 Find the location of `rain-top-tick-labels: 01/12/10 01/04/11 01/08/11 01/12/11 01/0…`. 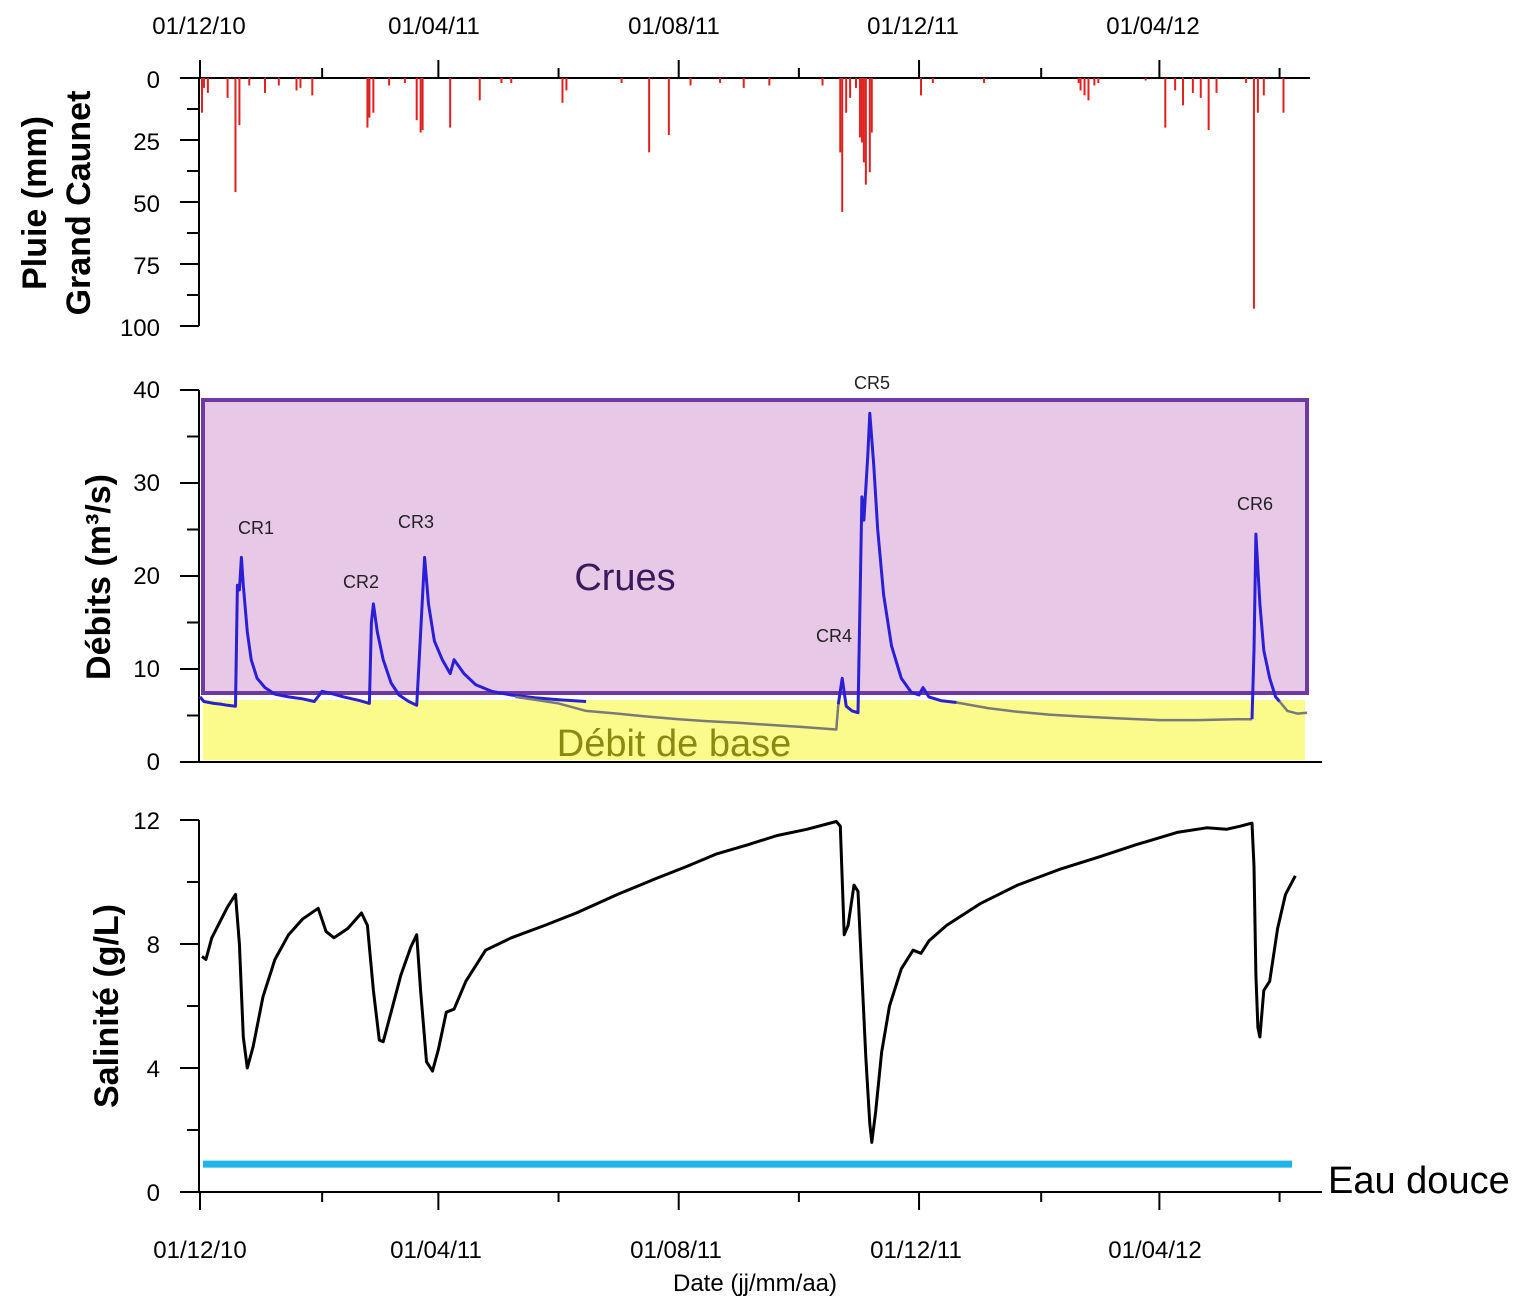

rain-top-tick-labels: 01/12/10 01/04/11 01/08/11 01/12/11 01/0… is located at coordinates (675, 26).